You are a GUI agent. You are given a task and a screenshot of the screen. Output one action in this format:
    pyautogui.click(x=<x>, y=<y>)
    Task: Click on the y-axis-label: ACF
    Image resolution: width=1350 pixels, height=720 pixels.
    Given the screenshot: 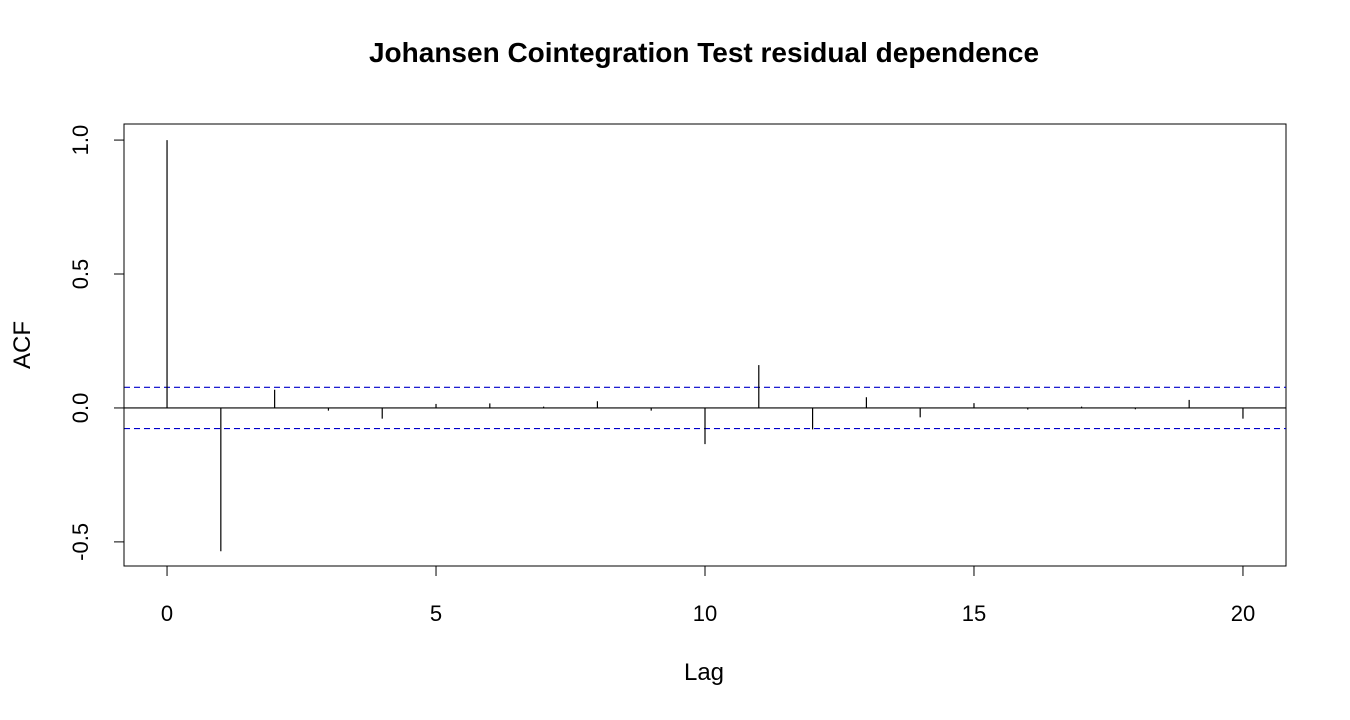 What is the action you would take?
    pyautogui.click(x=22, y=345)
    